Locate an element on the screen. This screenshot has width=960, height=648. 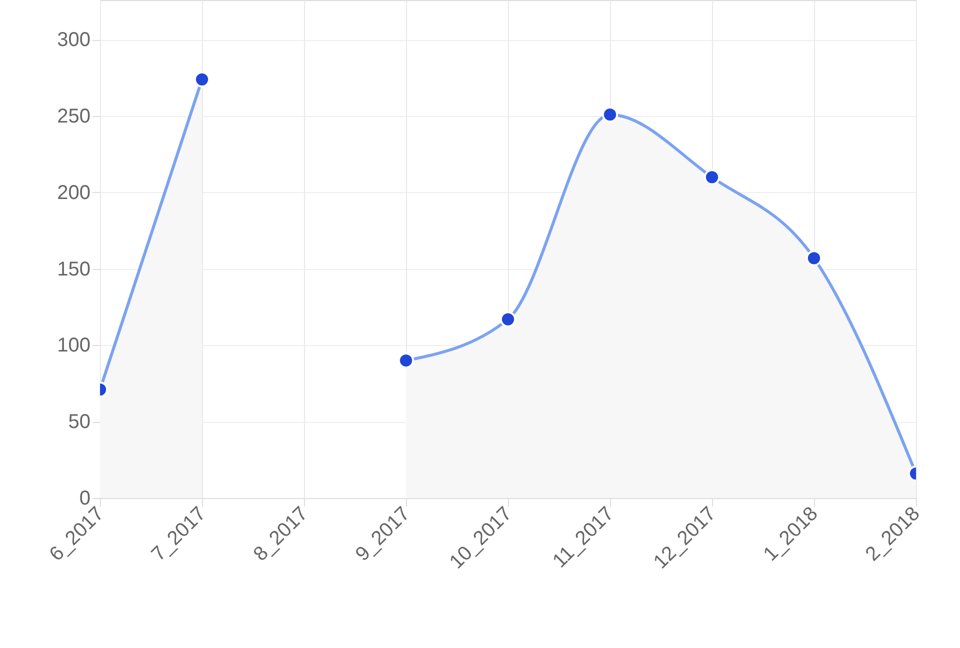
y-tick-label: 200 is located at coordinates (73, 193).